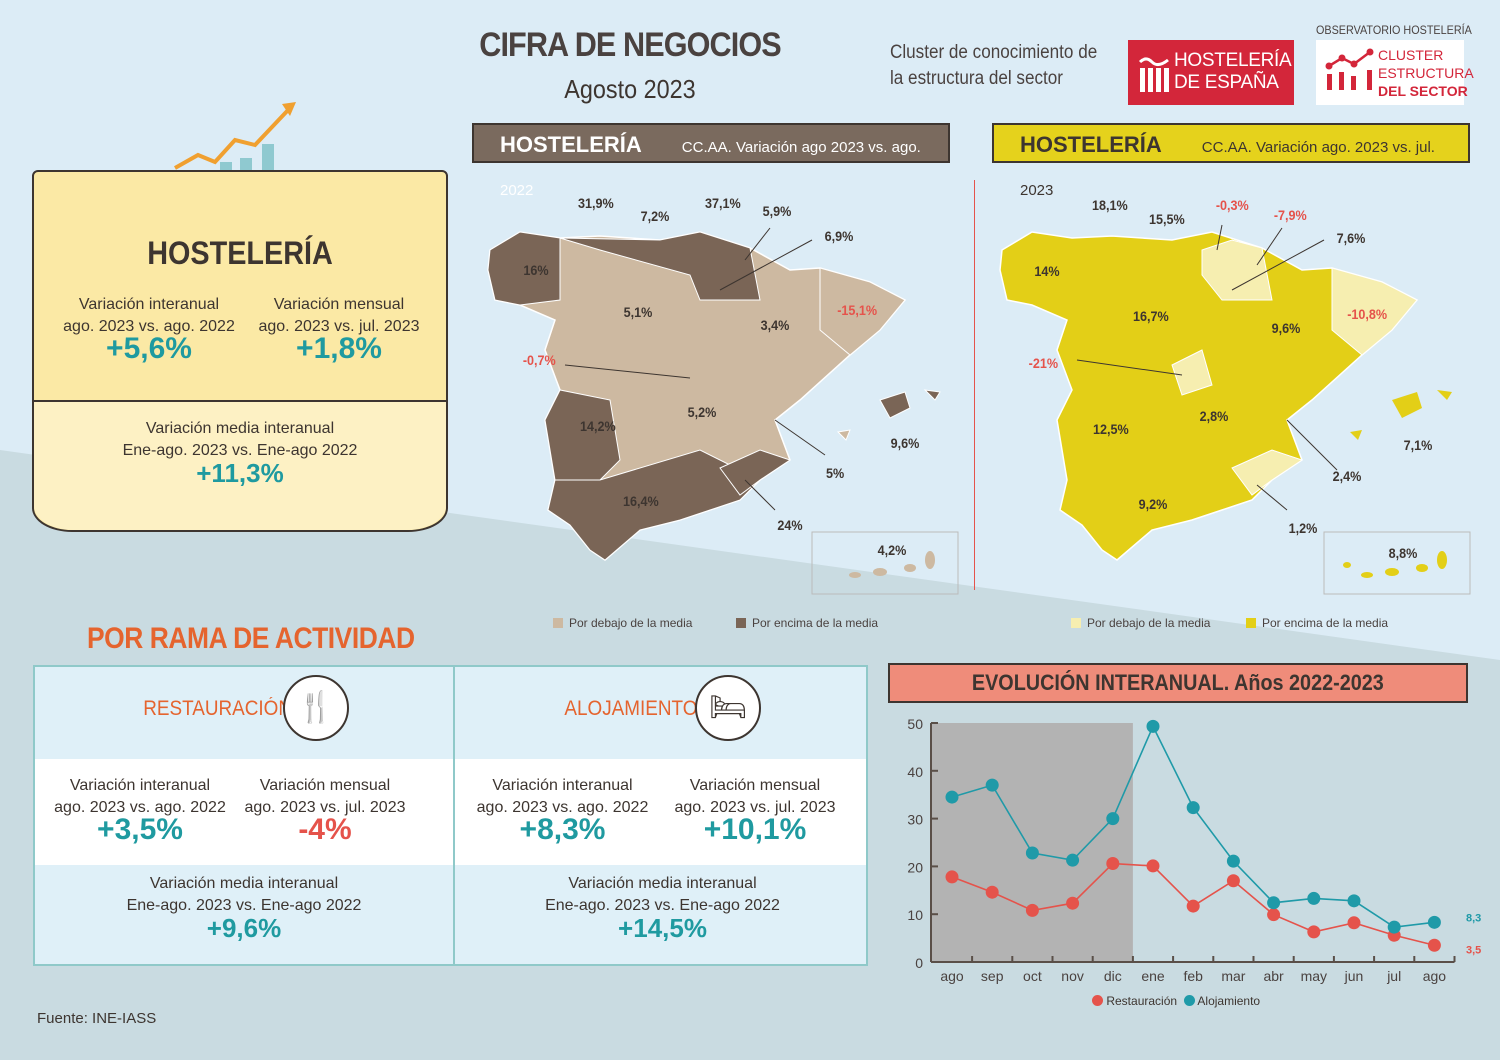  Describe the element at coordinates (1232, 205) in the screenshot. I see `map-label: -0,3%` at that location.